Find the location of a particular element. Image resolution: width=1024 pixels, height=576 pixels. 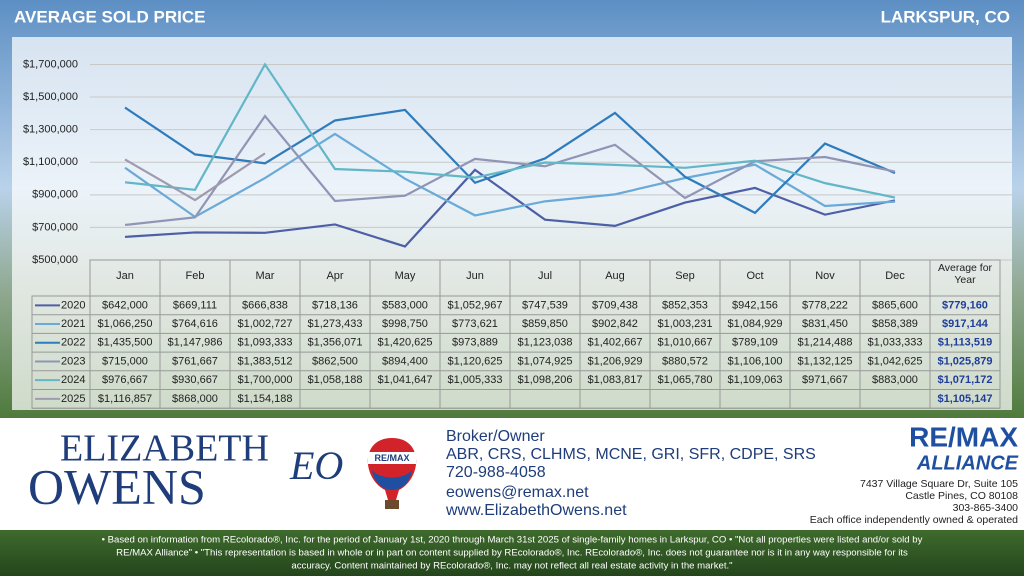

table-value: $831,450 is located at coordinates (825, 324).